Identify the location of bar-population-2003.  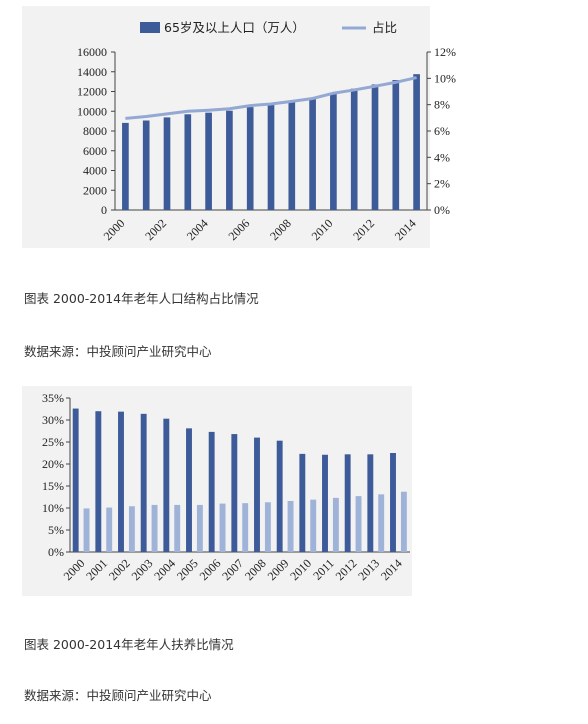
(188, 162).